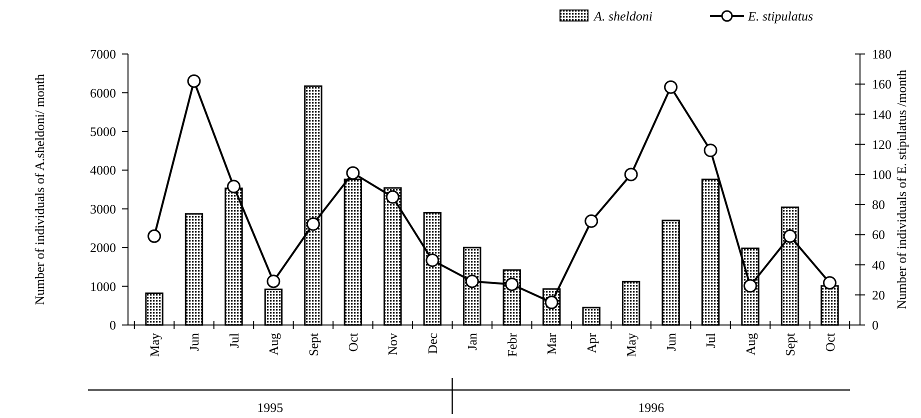 The image size is (921, 418). I want to click on x-tick-label: Mar, so click(552, 343).